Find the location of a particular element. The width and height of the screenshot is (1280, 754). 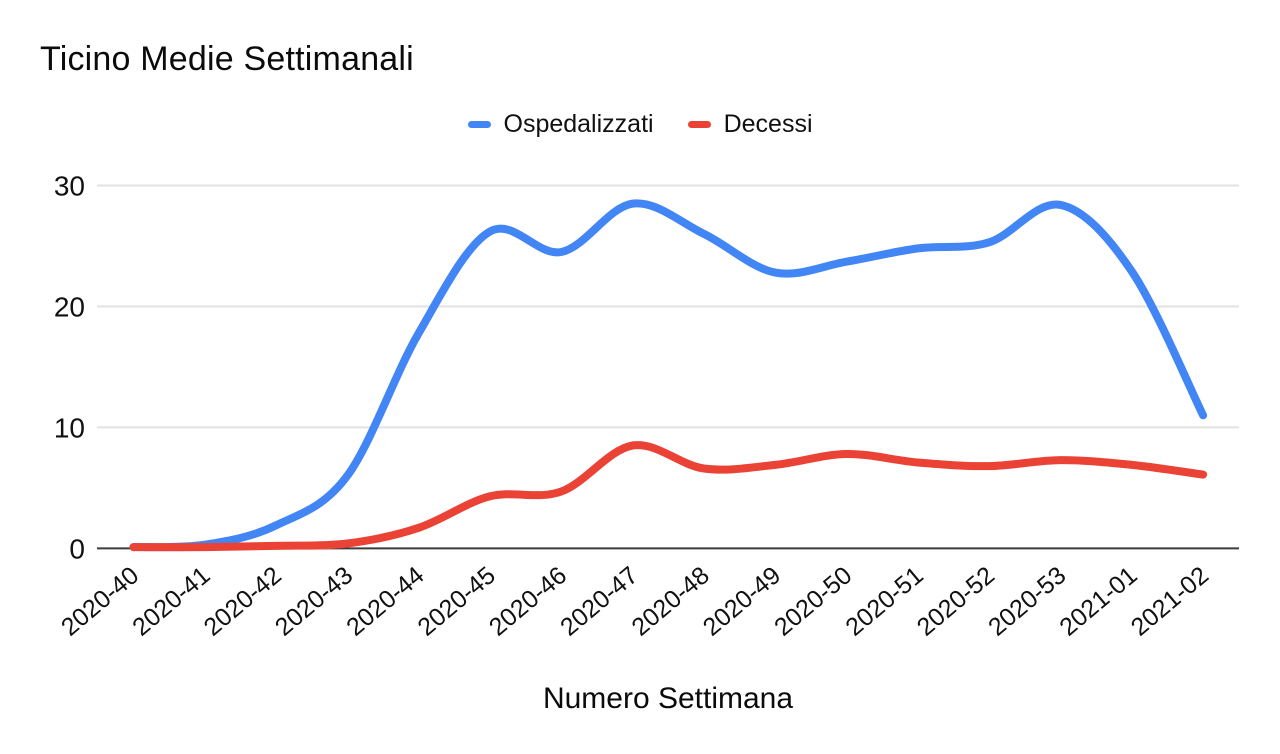

x-tick-label: 2020-51 is located at coordinates (884, 601).